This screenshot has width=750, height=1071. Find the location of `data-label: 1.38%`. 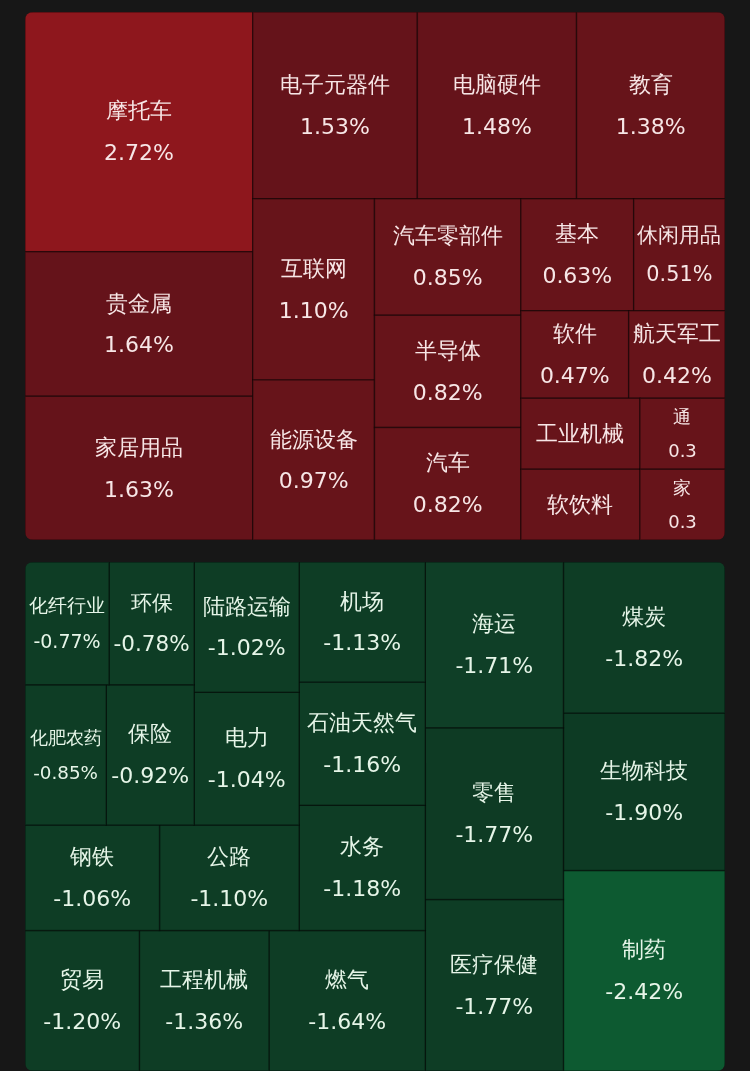

data-label: 1.38% is located at coordinates (650, 126).